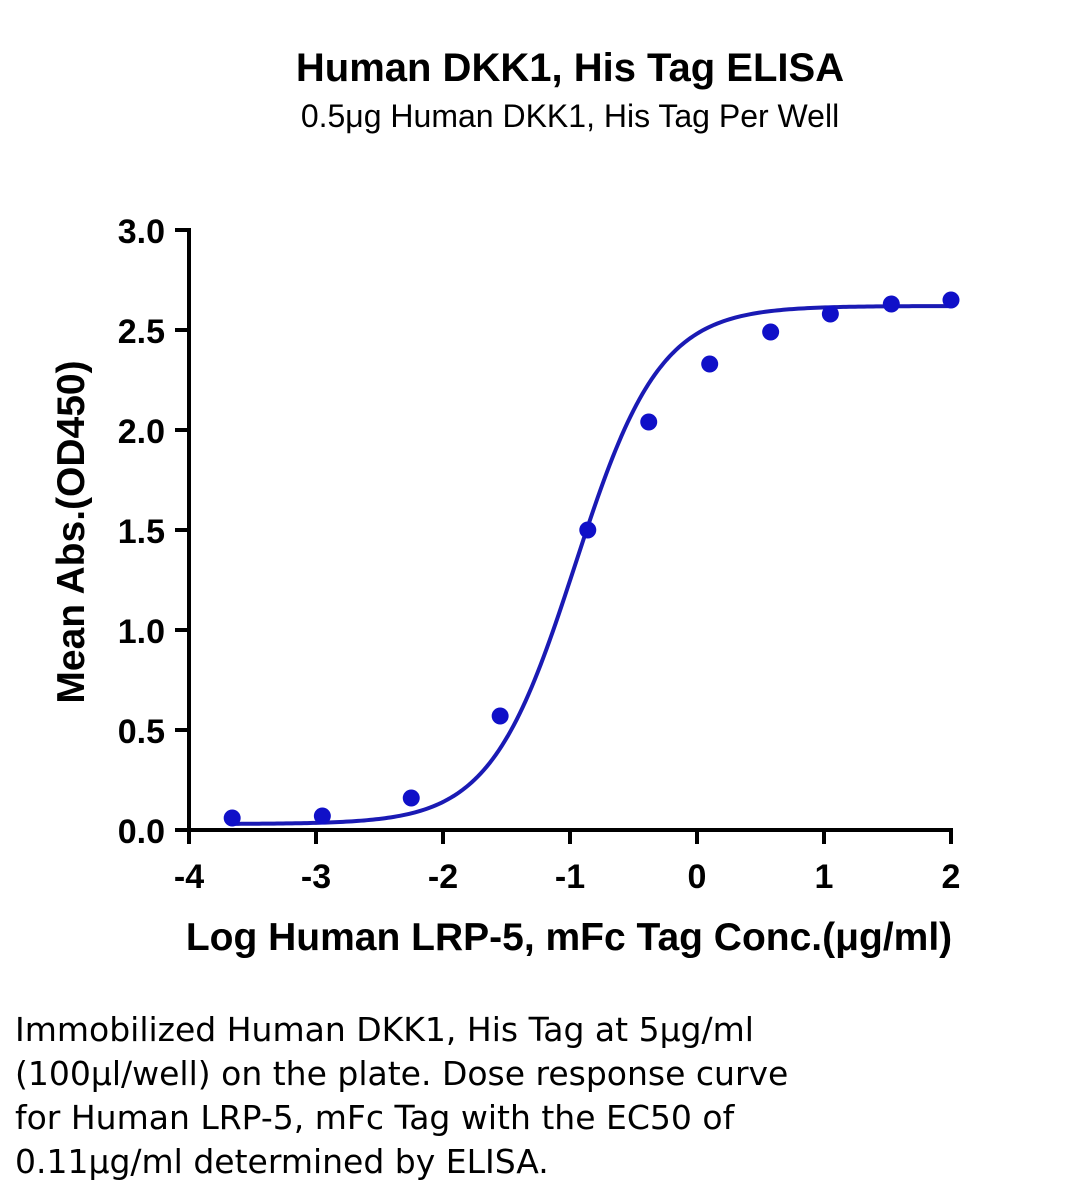 This screenshot has width=1073, height=1200. What do you see at coordinates (141, 432) in the screenshot?
I see `y-tick-label: 2.0` at bounding box center [141, 432].